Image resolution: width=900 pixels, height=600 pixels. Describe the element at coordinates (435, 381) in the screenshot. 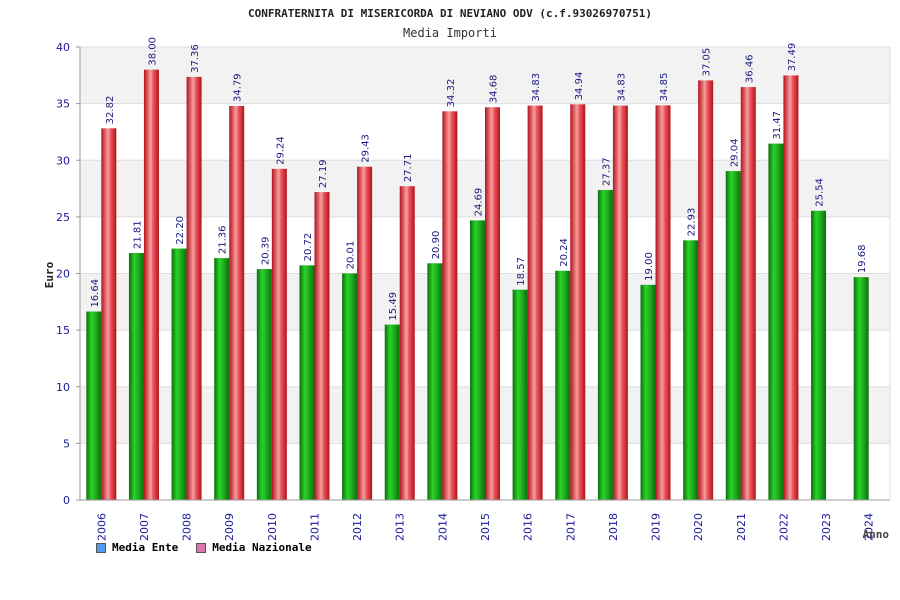

I see `bar-media-ente-2014` at that location.